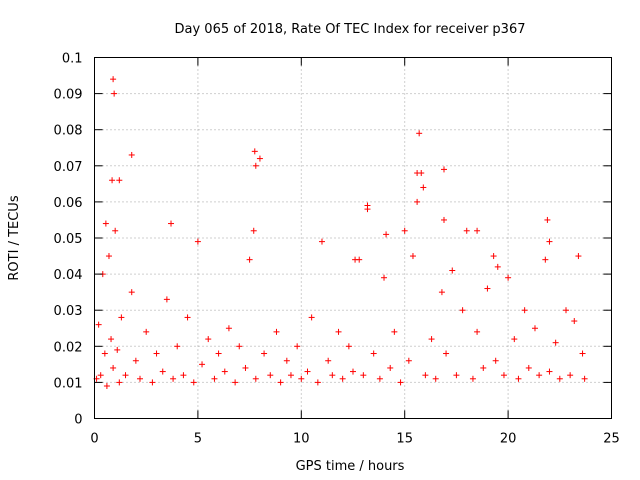 This screenshot has height=480, width=640. What do you see at coordinates (72, 59) in the screenshot?
I see `y-tick-label: 0.1` at bounding box center [72, 59].